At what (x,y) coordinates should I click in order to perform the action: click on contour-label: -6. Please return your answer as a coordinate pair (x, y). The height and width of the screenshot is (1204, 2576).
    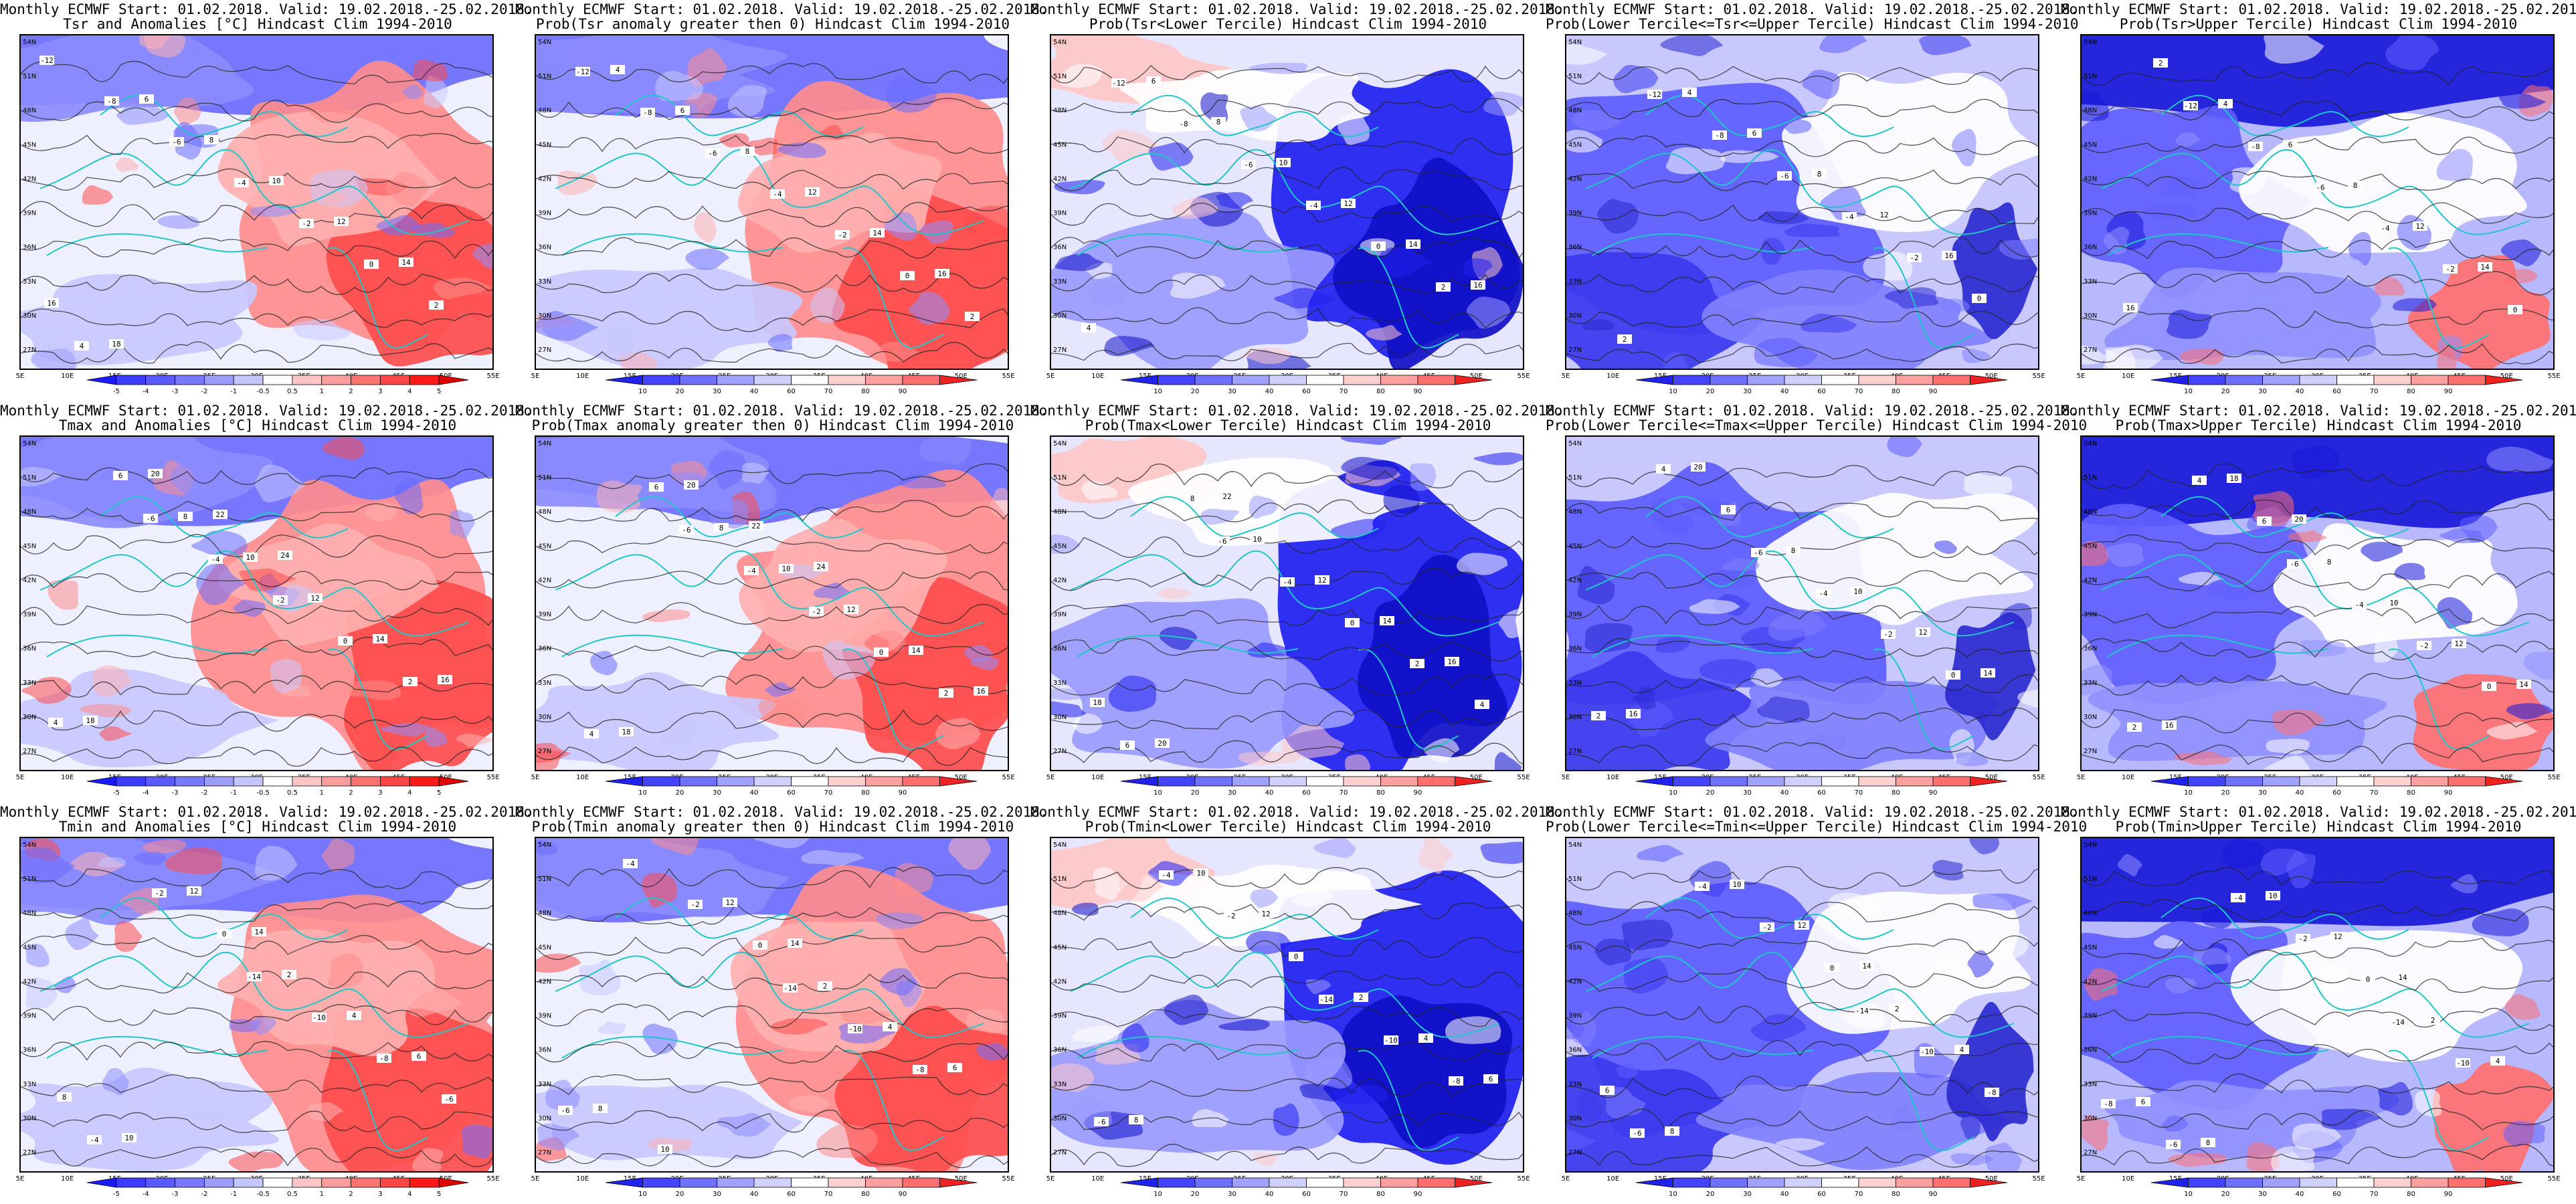
    Looking at the image, I should click on (686, 530).